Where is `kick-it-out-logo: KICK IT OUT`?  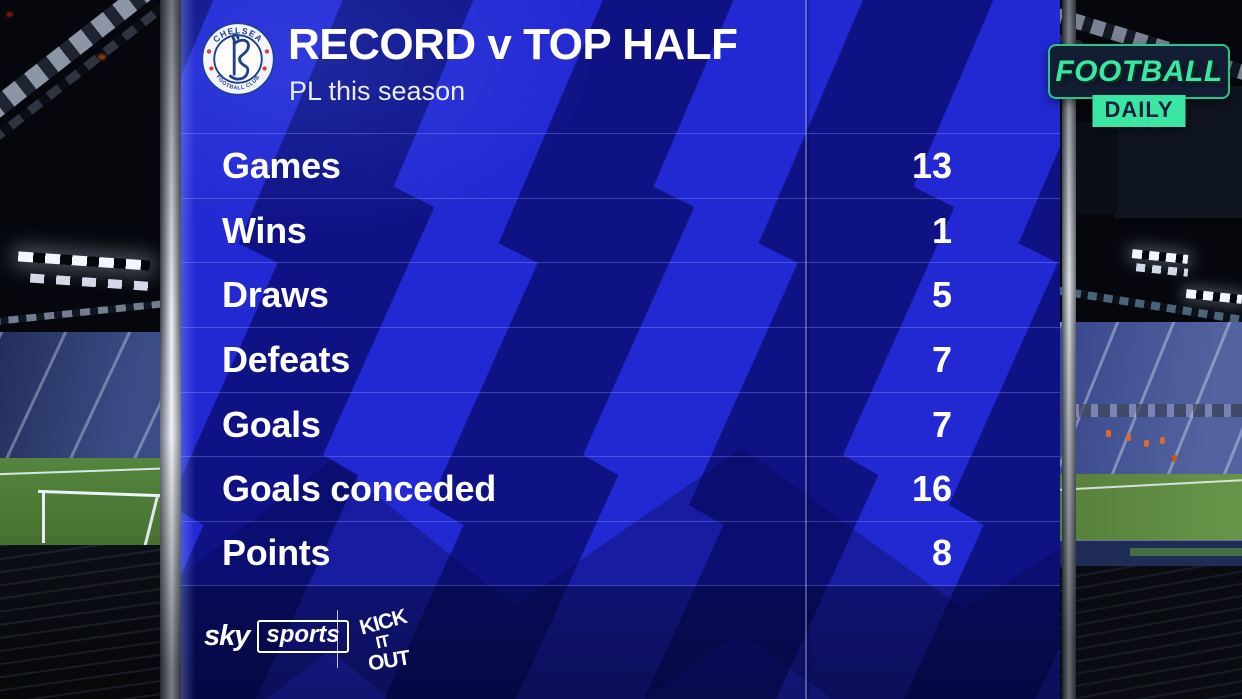 kick-it-out-logo: KICK IT OUT is located at coordinates (385, 640).